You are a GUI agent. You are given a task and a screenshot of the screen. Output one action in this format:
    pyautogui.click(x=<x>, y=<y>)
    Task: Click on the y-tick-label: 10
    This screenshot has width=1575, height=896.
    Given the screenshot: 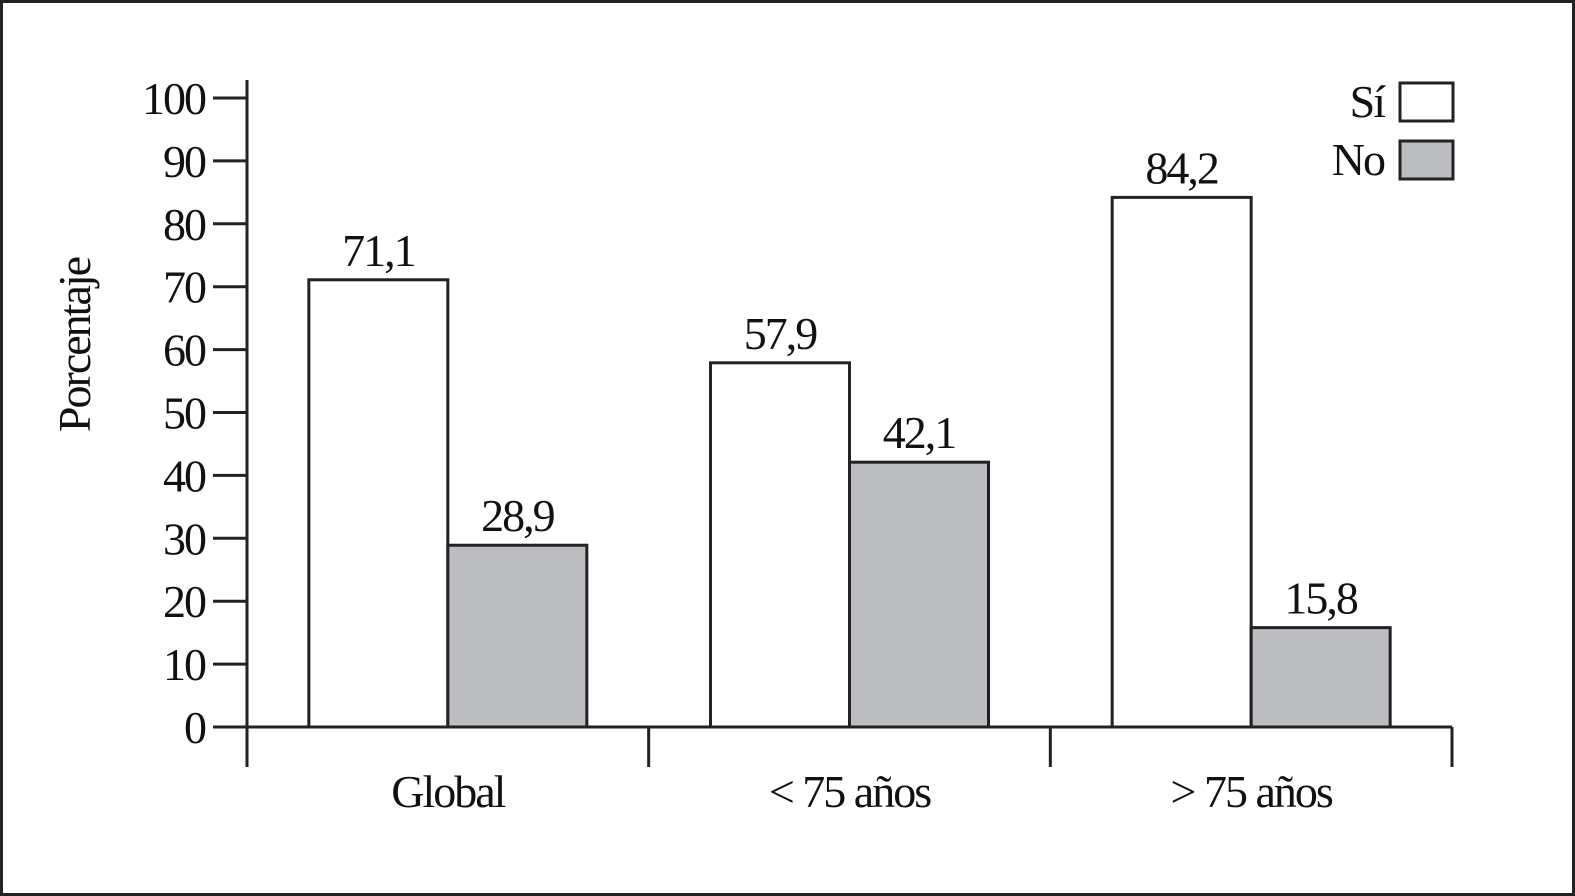 What is the action you would take?
    pyautogui.click(x=184, y=664)
    